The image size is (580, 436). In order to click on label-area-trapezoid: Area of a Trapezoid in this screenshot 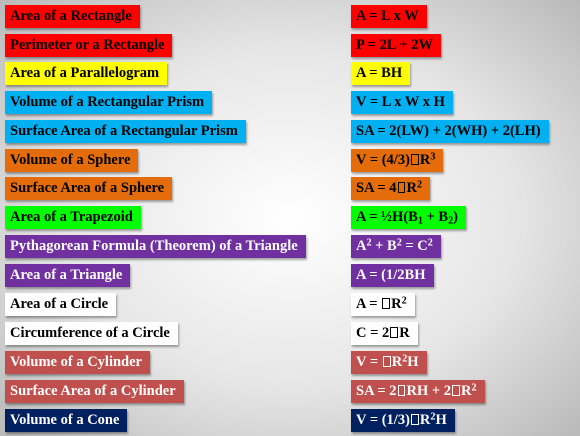, I will do `click(73, 217)`.